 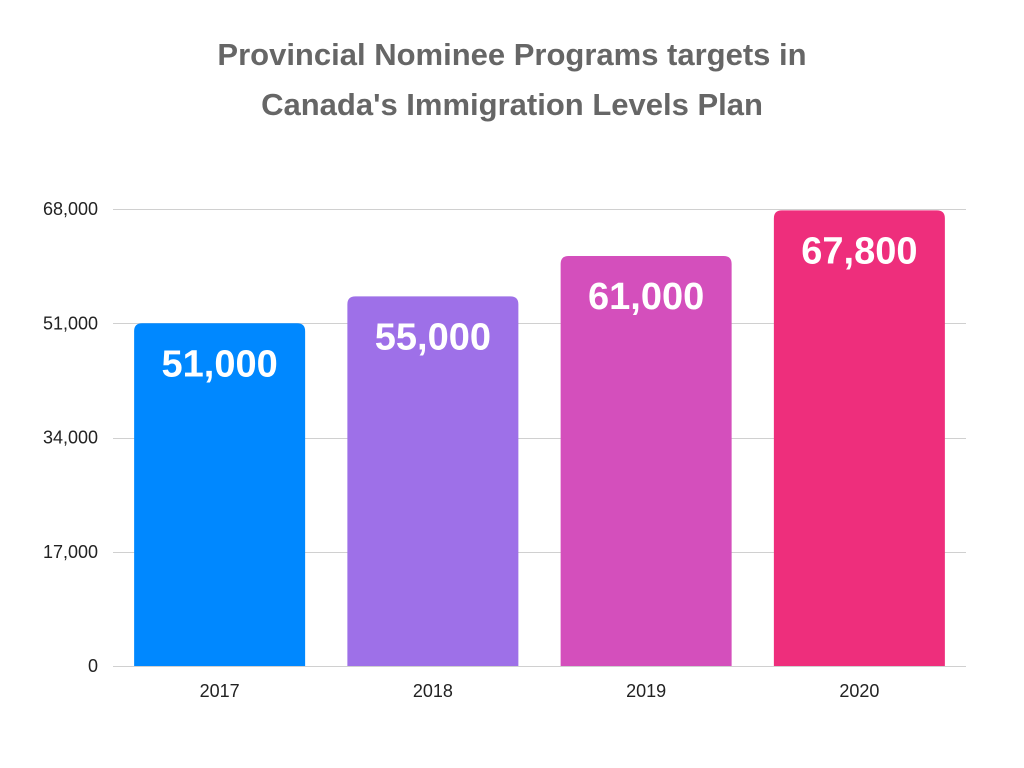 I want to click on data-label-2020: 67,800, so click(x=859, y=251).